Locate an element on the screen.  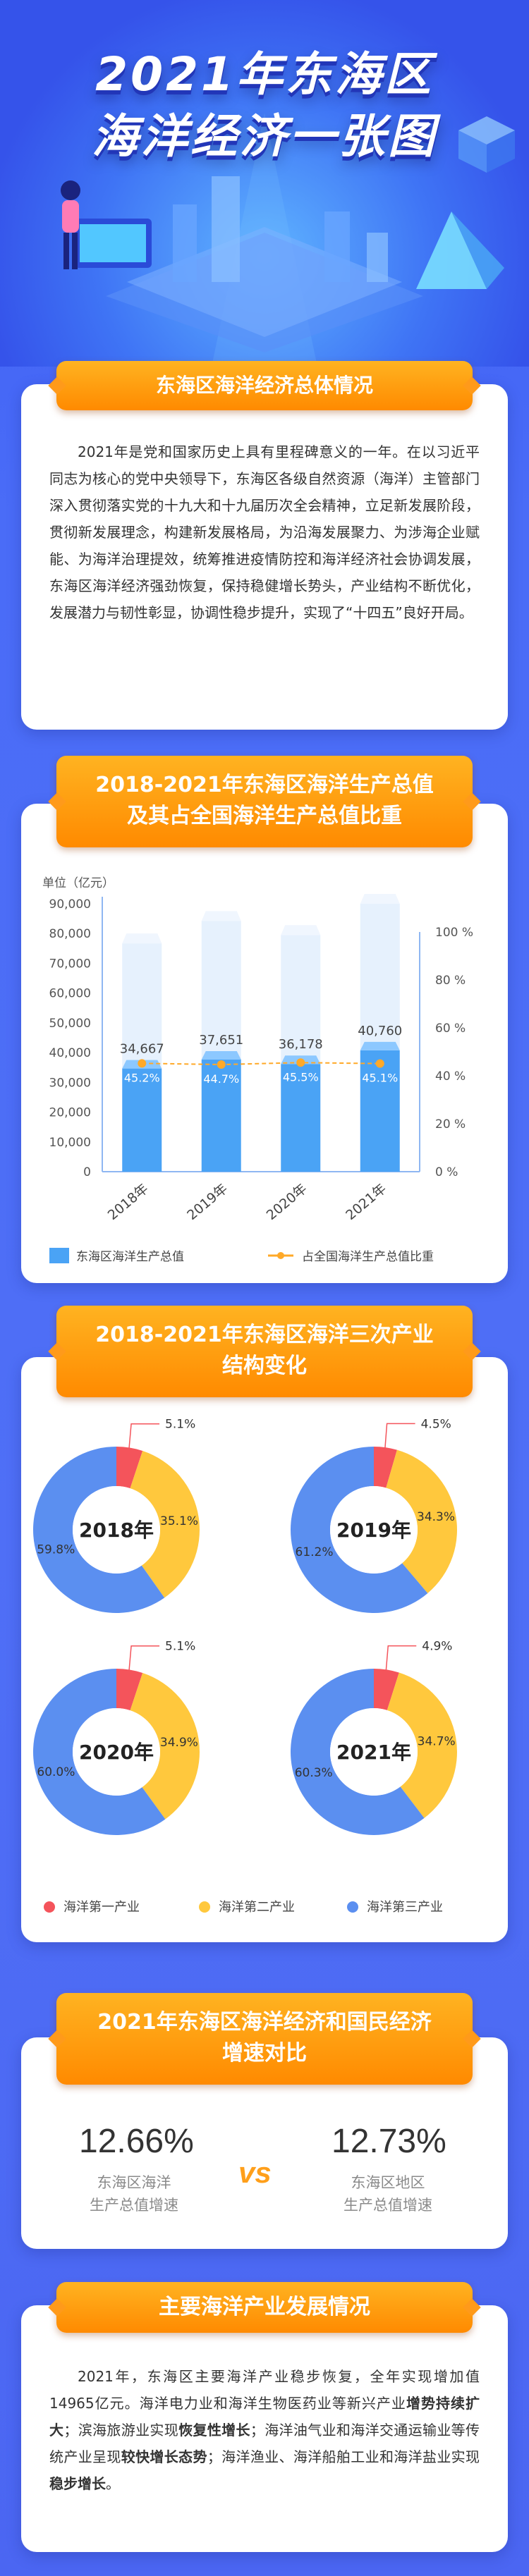
overview-card is located at coordinates (264, 557).